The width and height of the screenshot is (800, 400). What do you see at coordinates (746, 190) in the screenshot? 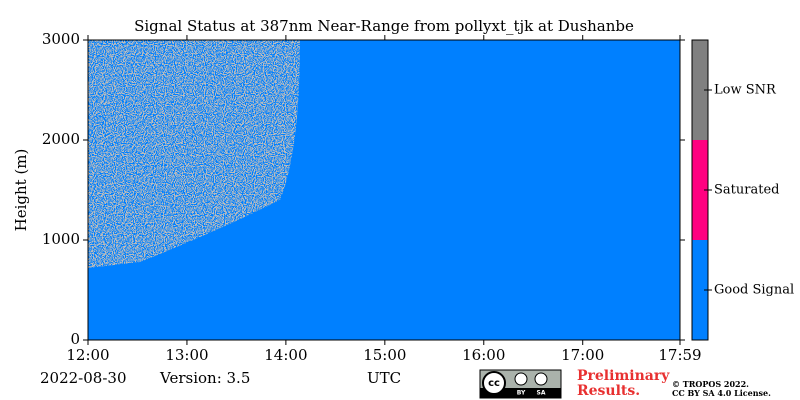
I see `colorbar-label: Saturated` at bounding box center [746, 190].